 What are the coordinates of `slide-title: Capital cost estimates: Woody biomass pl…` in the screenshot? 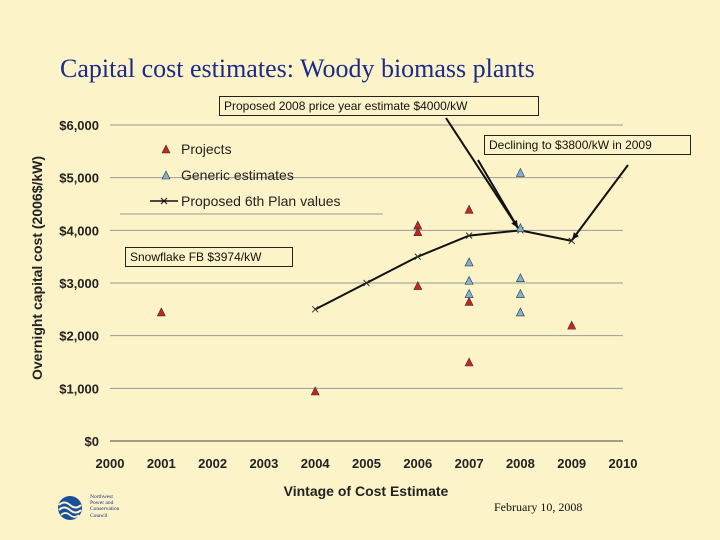 It's located at (297, 68).